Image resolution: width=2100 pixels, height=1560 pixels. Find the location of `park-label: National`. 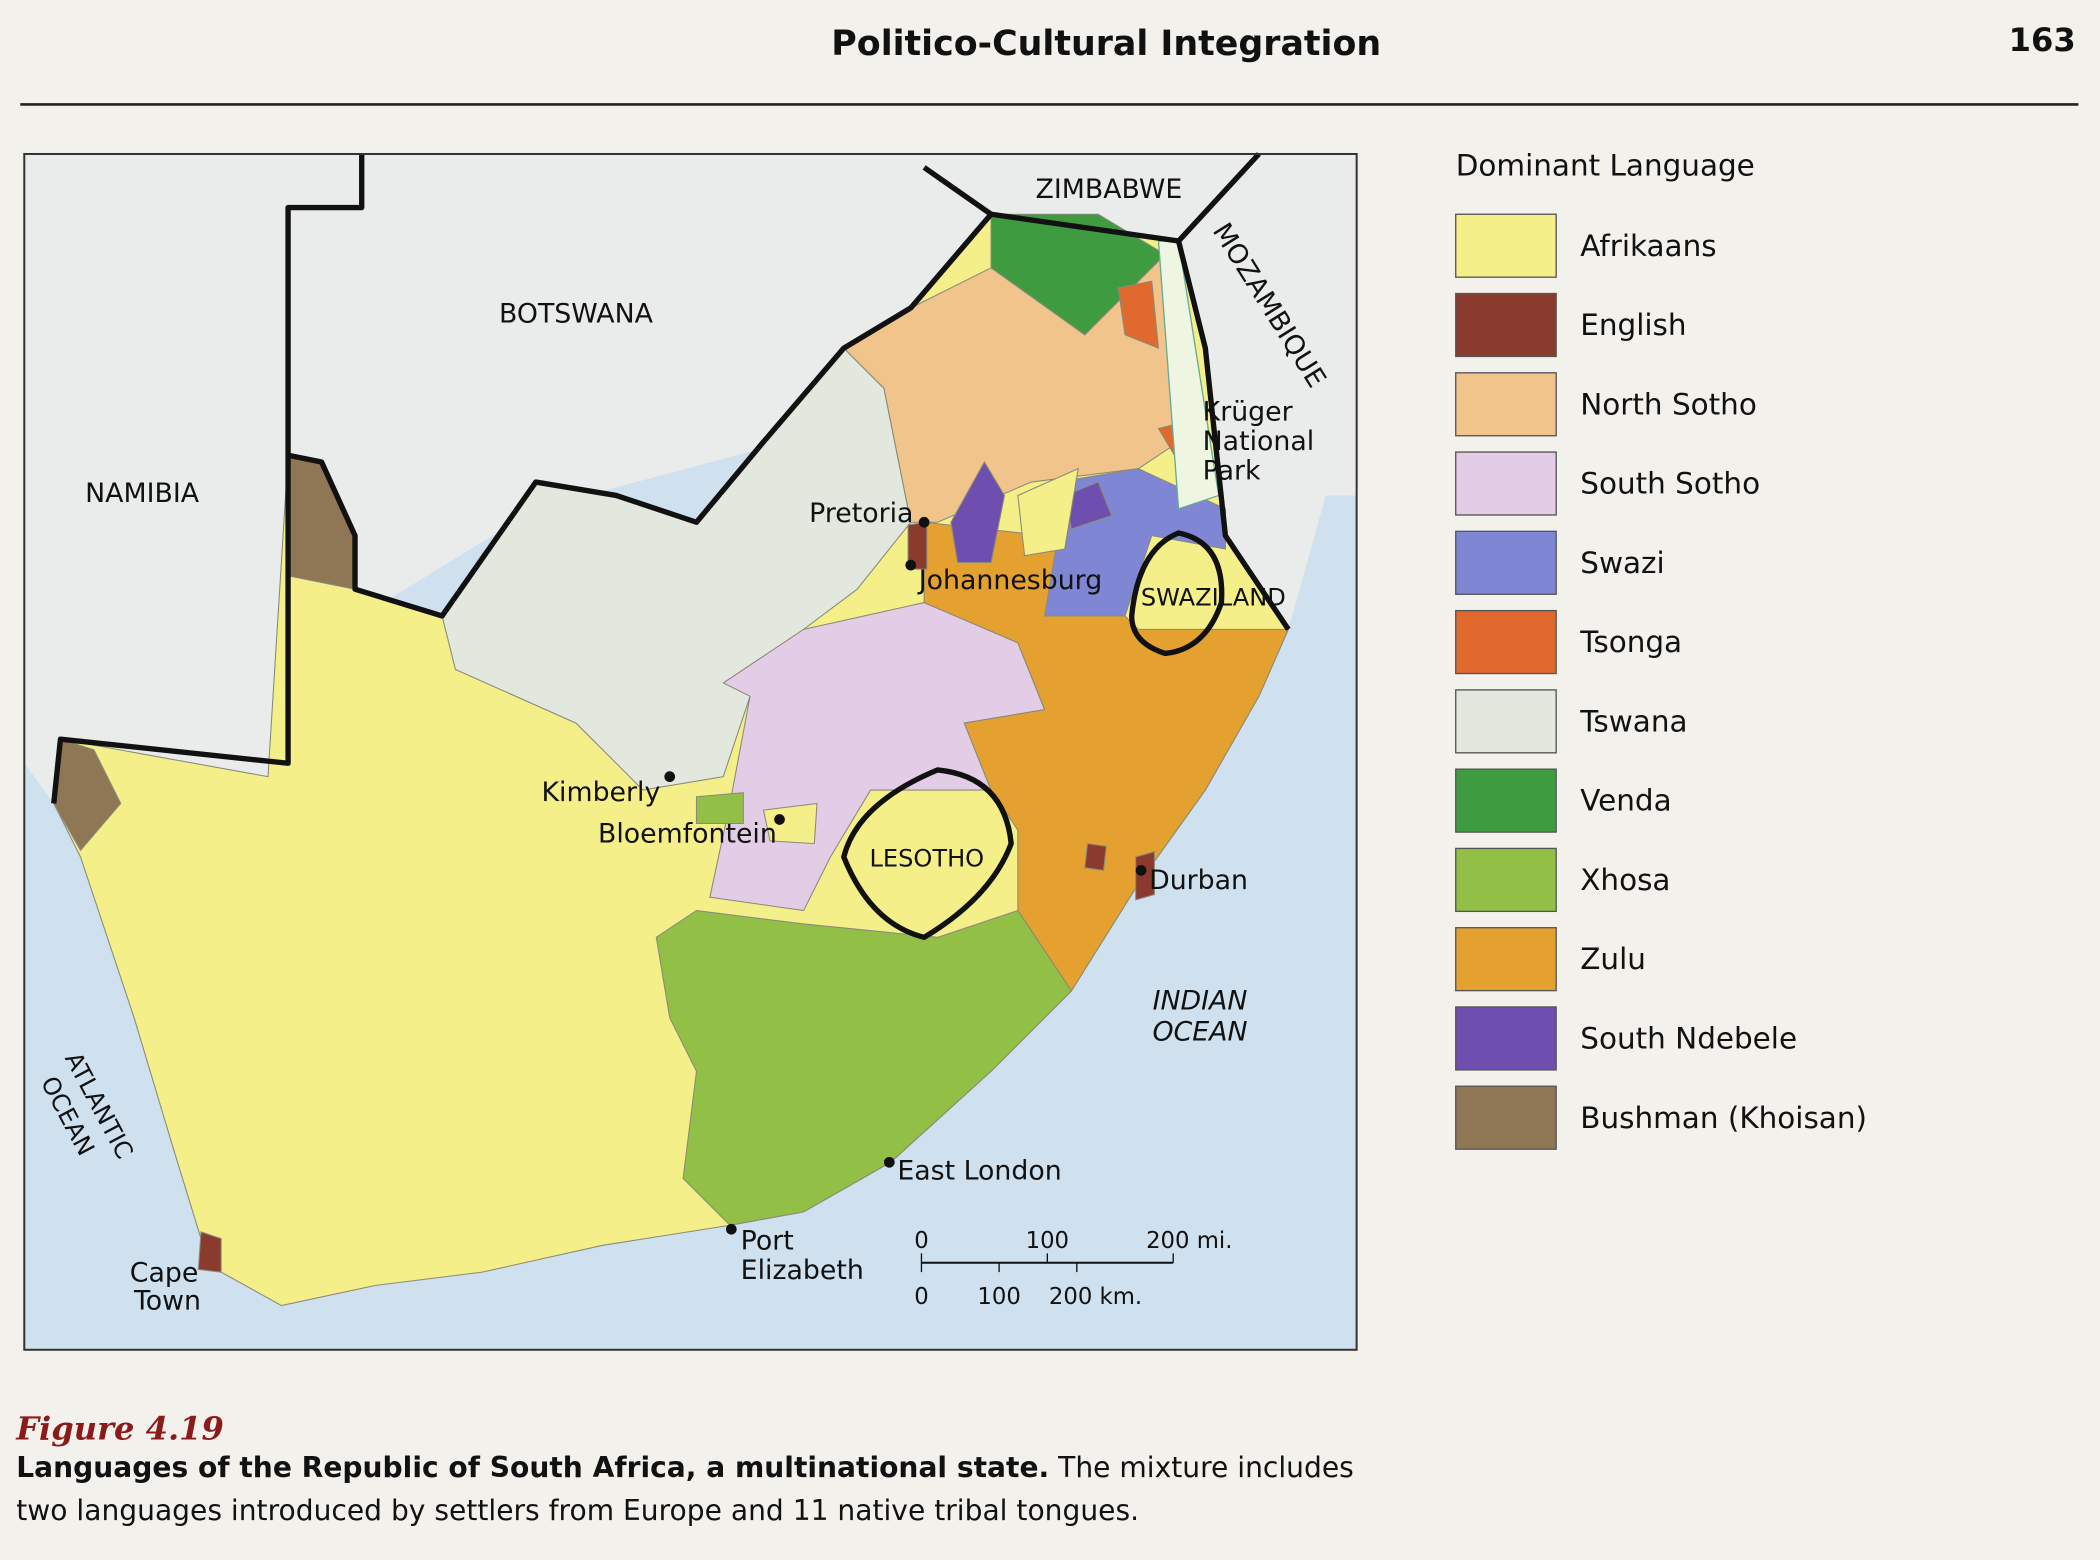

park-label: National is located at coordinates (1259, 441).